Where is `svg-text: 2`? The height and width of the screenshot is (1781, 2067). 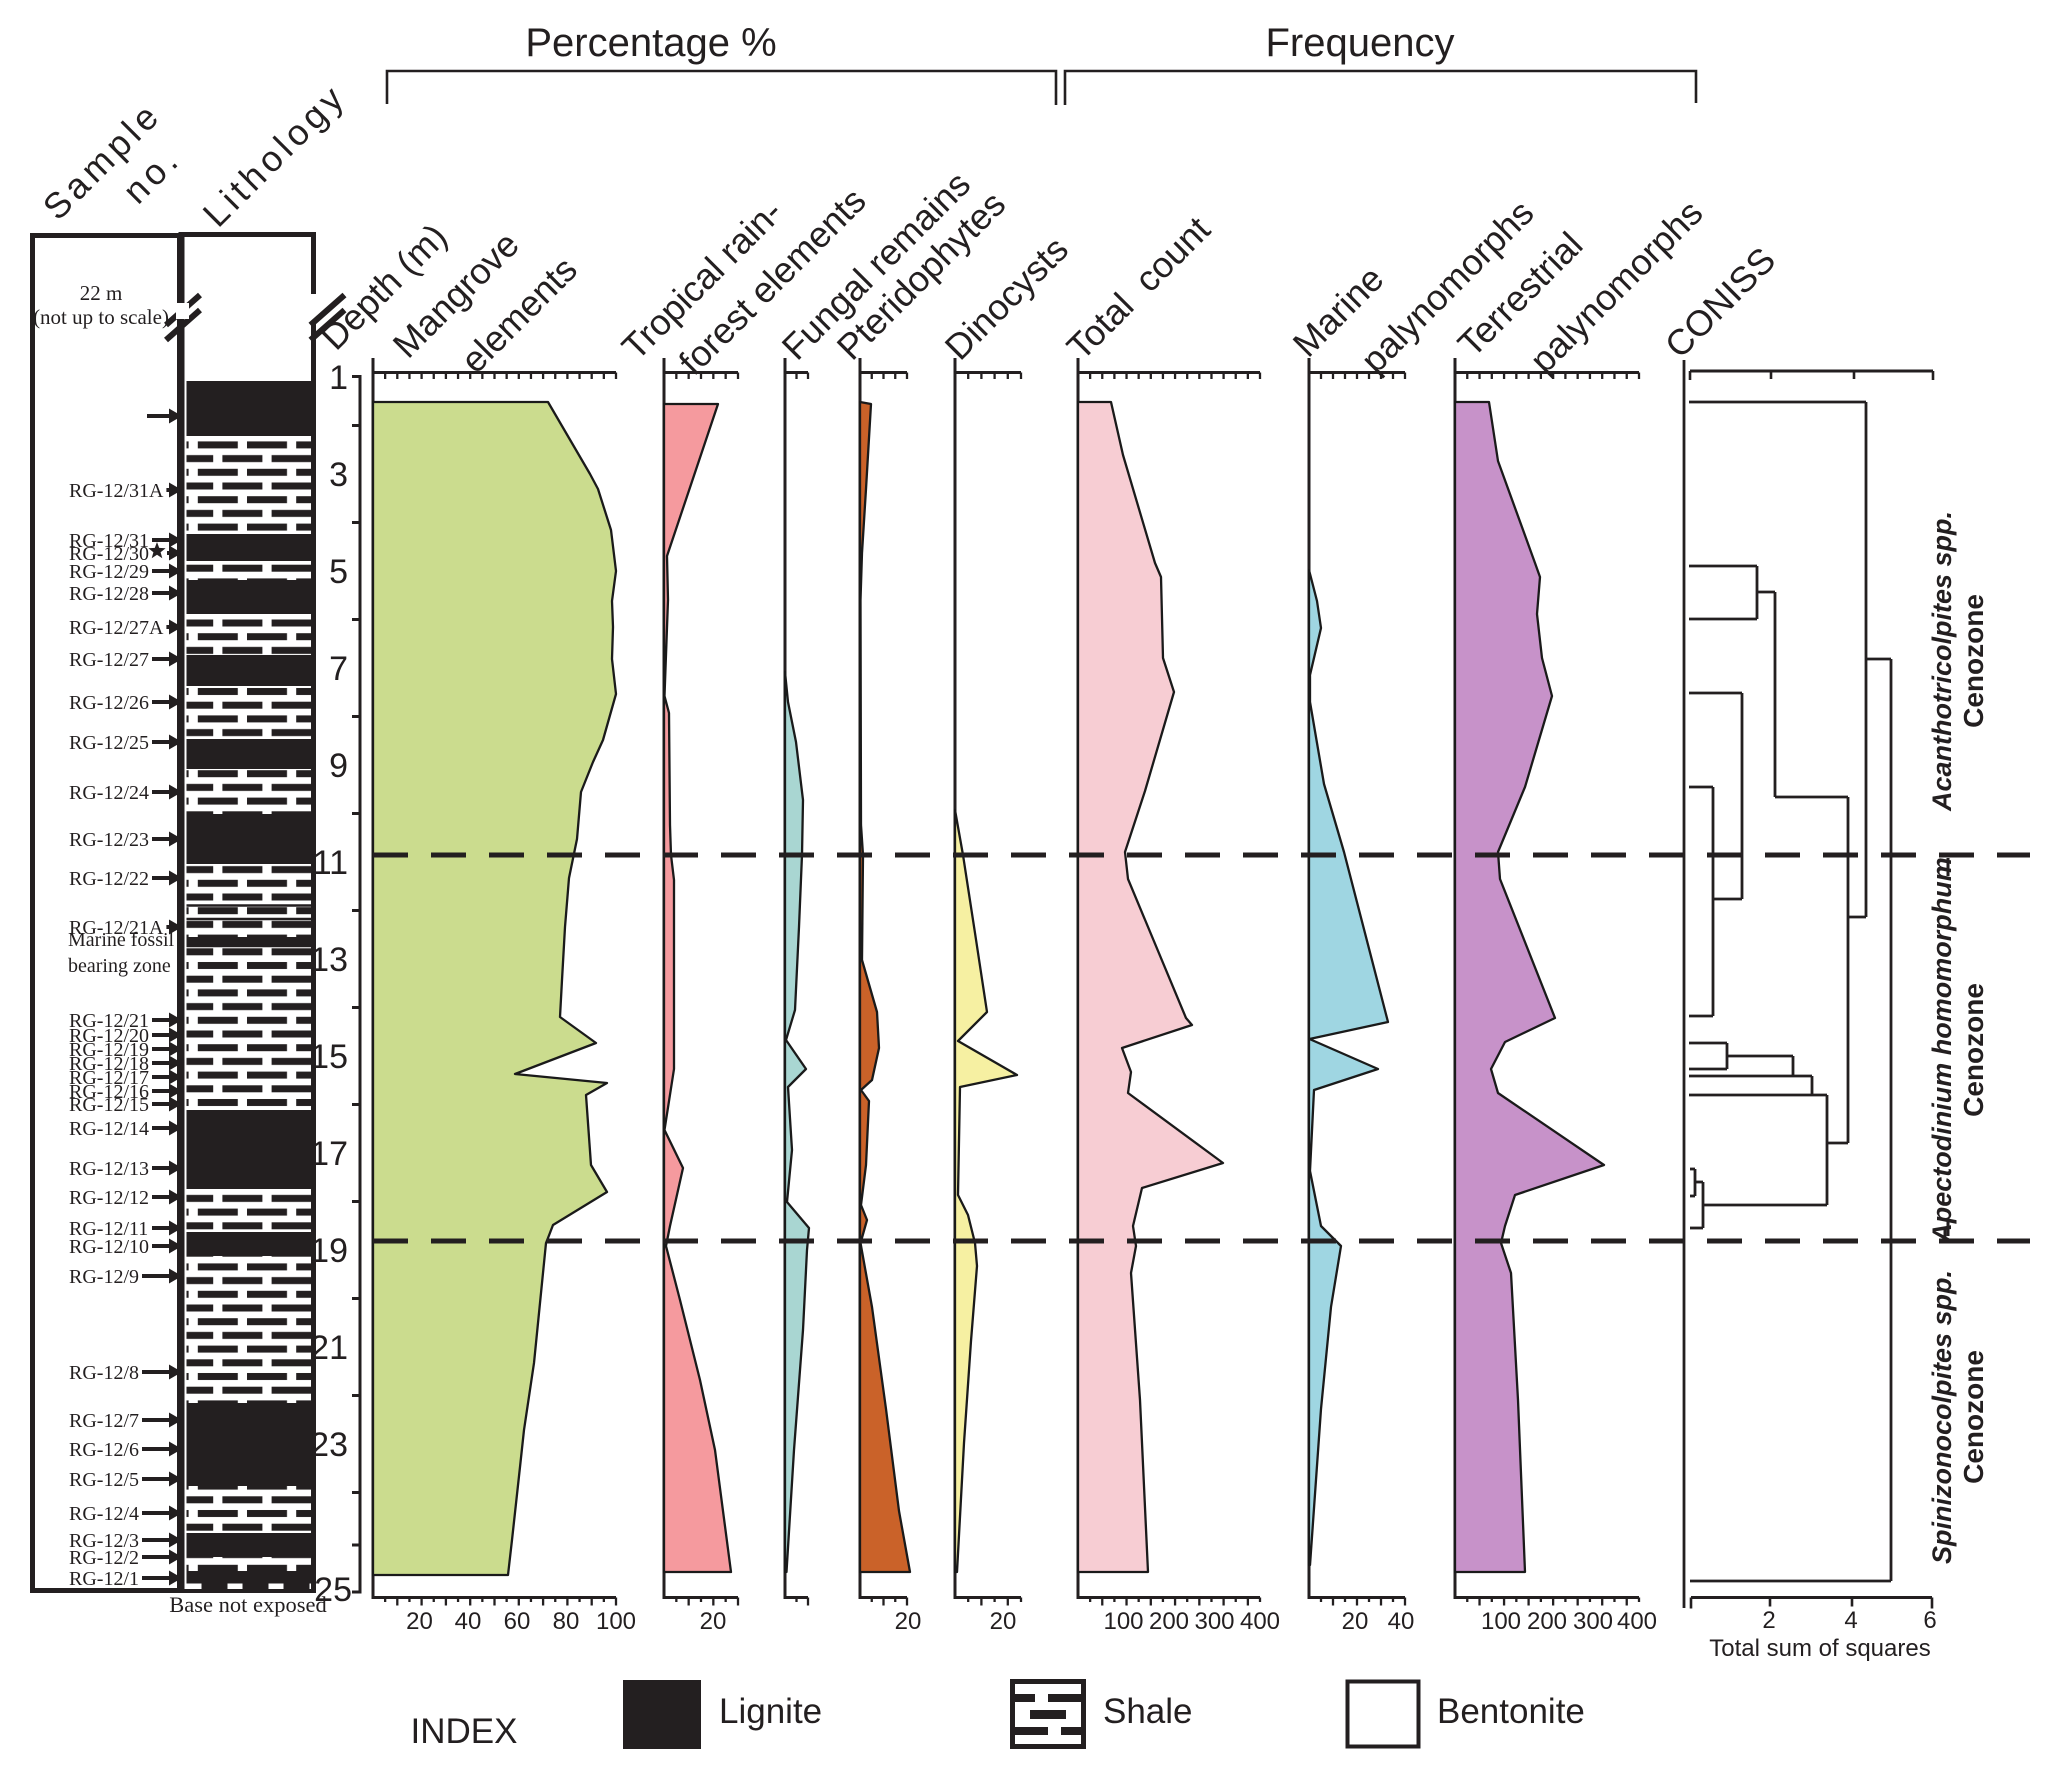
svg-text: 2 is located at coordinates (1768, 1620).